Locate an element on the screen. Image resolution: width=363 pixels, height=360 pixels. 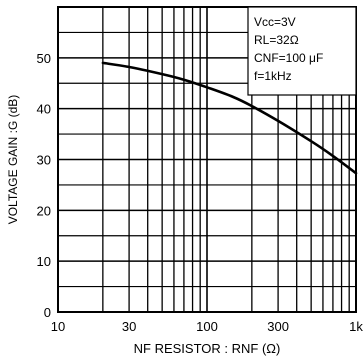
y-axis-label: VOLTAGE GAIN :G (dB) is located at coordinates (13, 160).